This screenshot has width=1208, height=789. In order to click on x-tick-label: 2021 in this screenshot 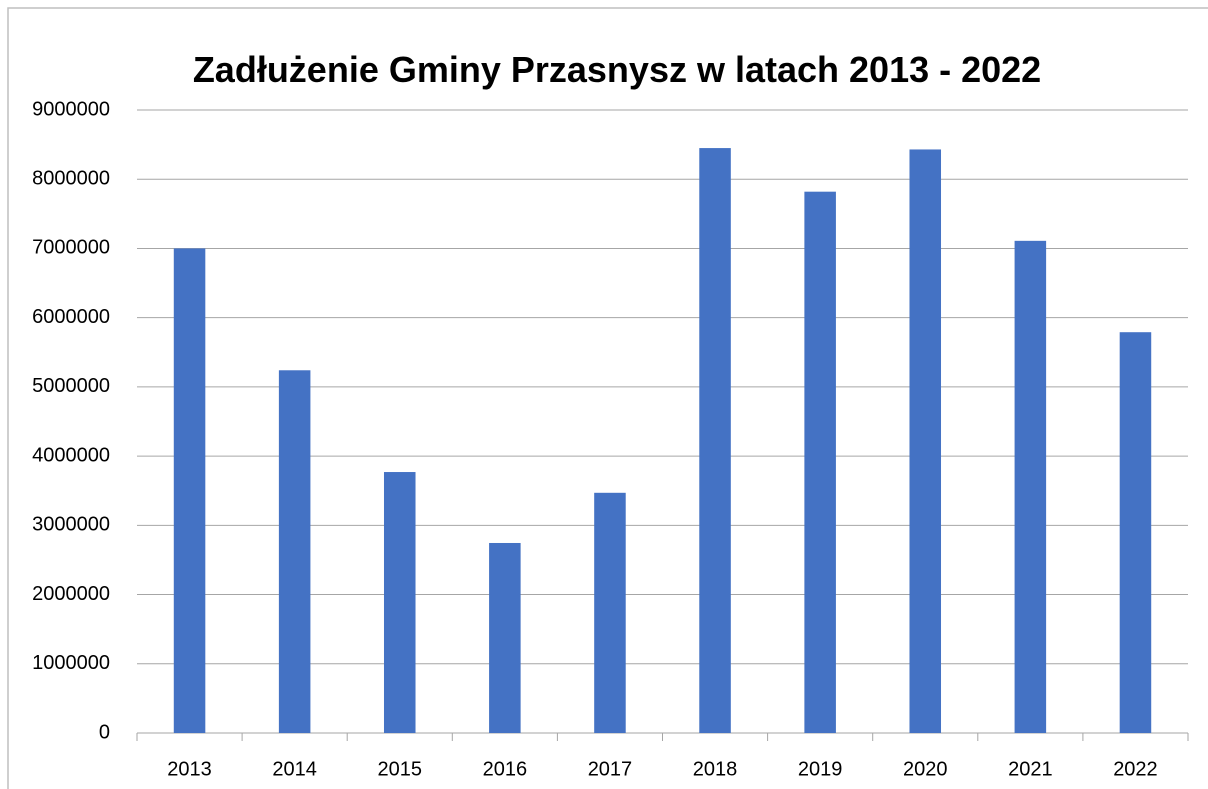, I will do `click(1030, 769)`.